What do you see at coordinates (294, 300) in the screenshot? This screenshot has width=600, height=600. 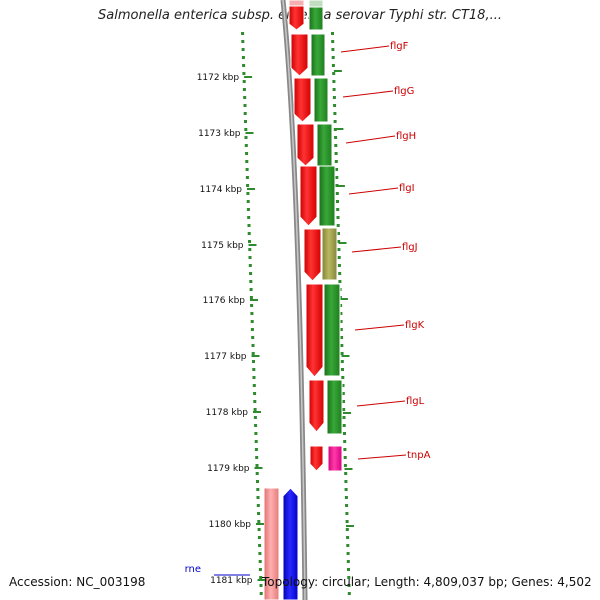 I see `backbone-highlight` at bounding box center [294, 300].